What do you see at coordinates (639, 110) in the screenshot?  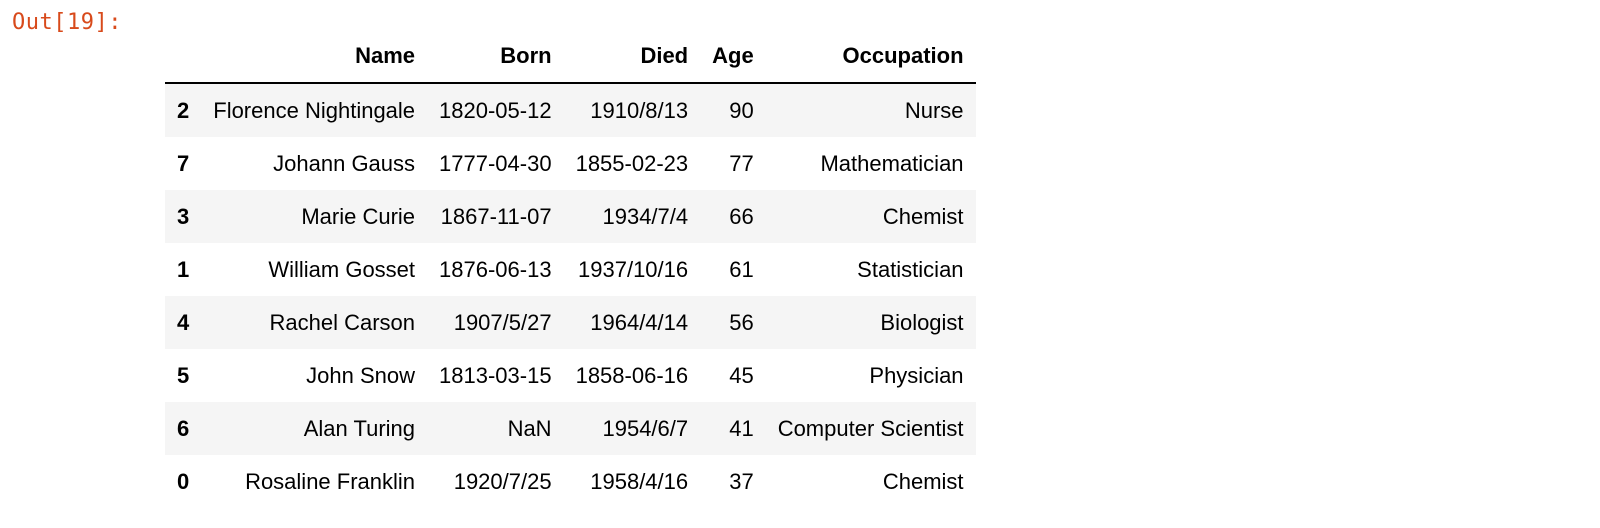 I see `cell-died: 1910/8/13` at bounding box center [639, 110].